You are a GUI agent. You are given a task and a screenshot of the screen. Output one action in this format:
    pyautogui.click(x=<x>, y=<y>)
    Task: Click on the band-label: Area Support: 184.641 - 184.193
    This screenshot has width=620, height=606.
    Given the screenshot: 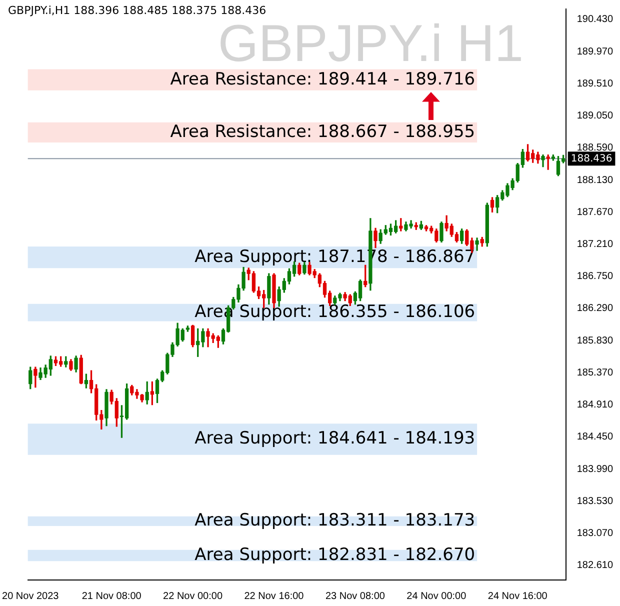 What is the action you would take?
    pyautogui.click(x=335, y=438)
    